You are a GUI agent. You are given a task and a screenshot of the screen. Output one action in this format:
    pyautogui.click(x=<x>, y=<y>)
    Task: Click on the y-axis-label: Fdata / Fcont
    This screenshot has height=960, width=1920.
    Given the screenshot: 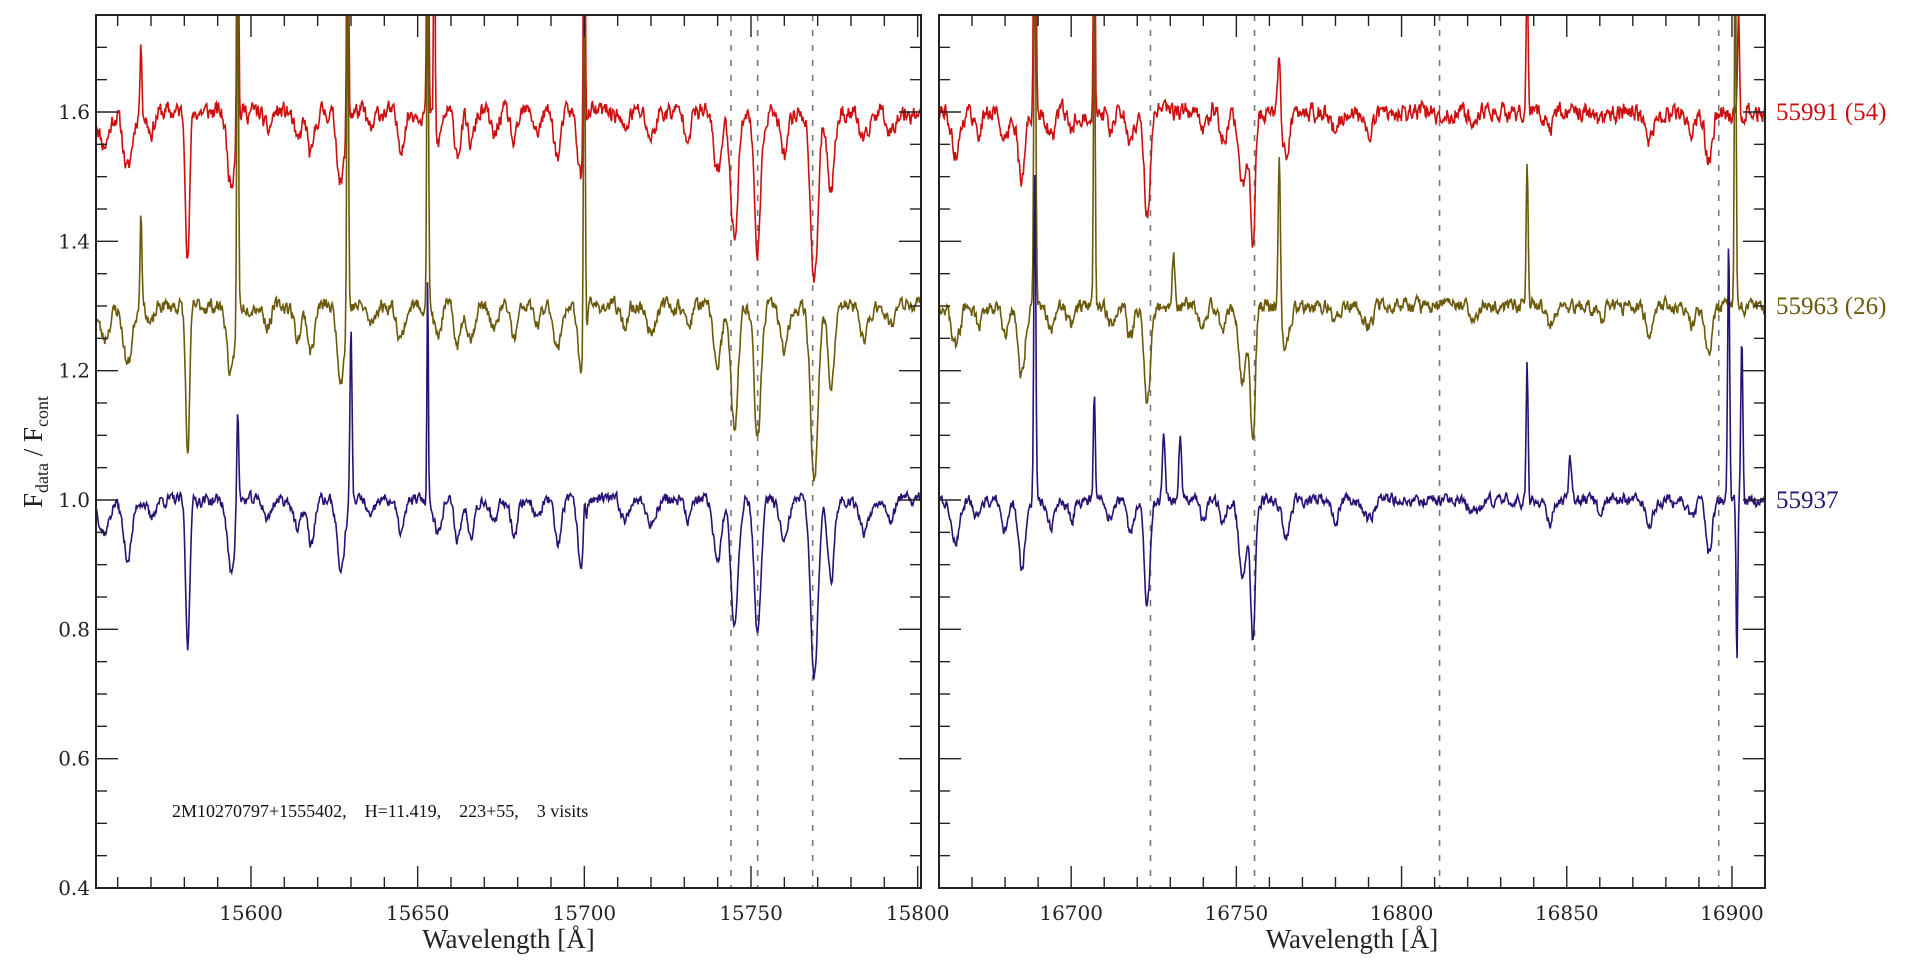 What is the action you would take?
    pyautogui.click(x=35, y=452)
    